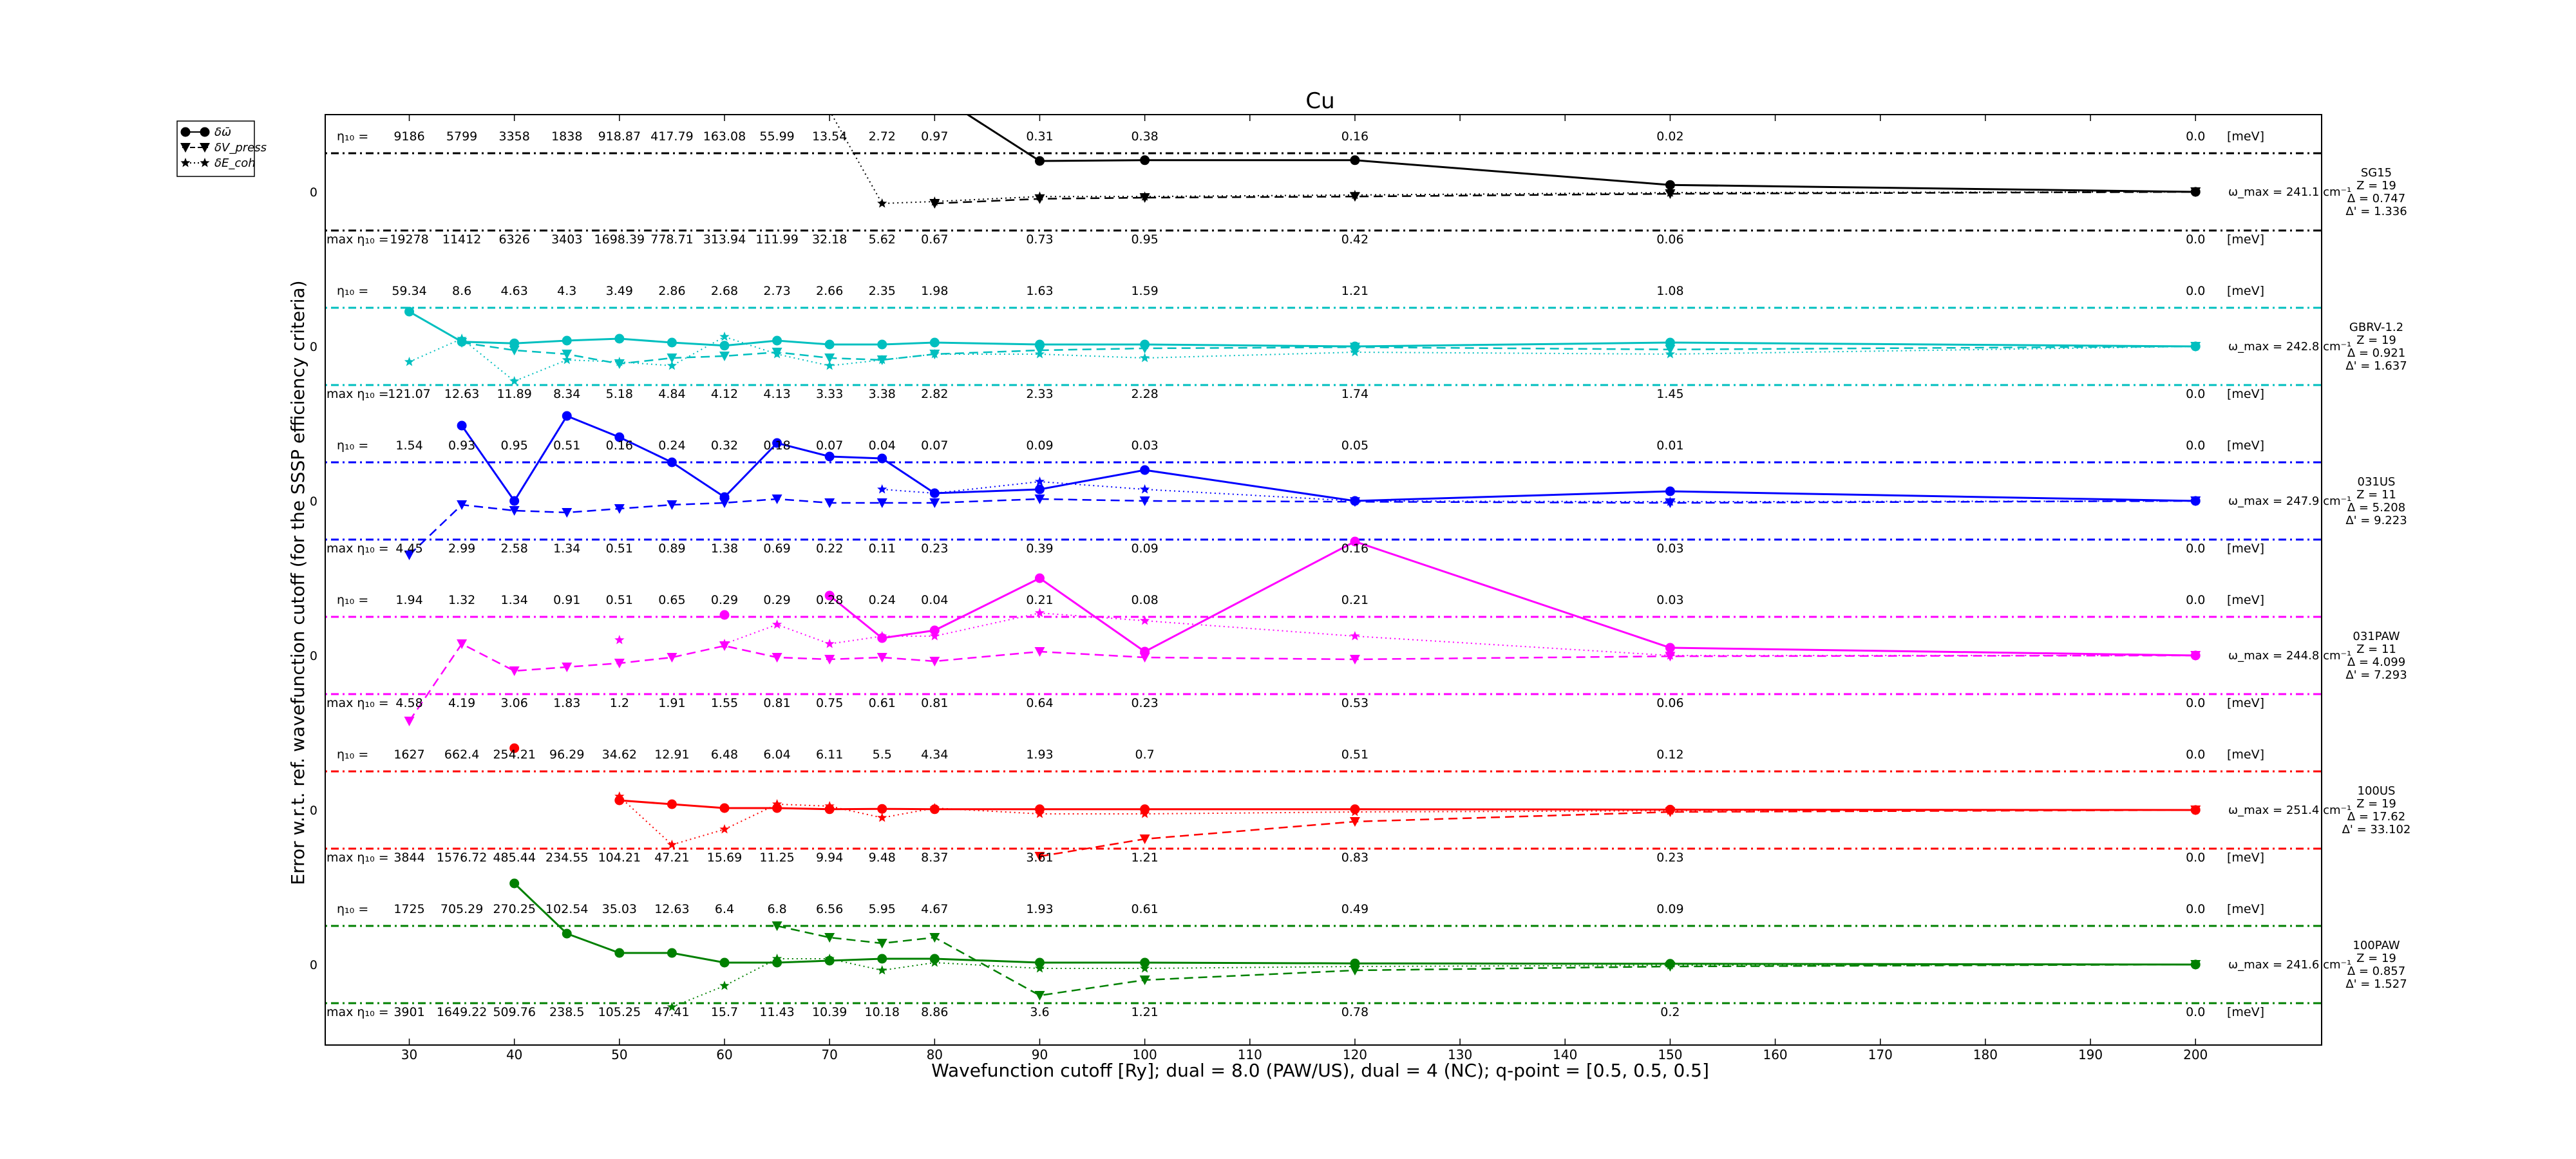  Describe the element at coordinates (2376, 971) in the screenshot. I see `pseudo-info-line: Δ = 0.857` at that location.